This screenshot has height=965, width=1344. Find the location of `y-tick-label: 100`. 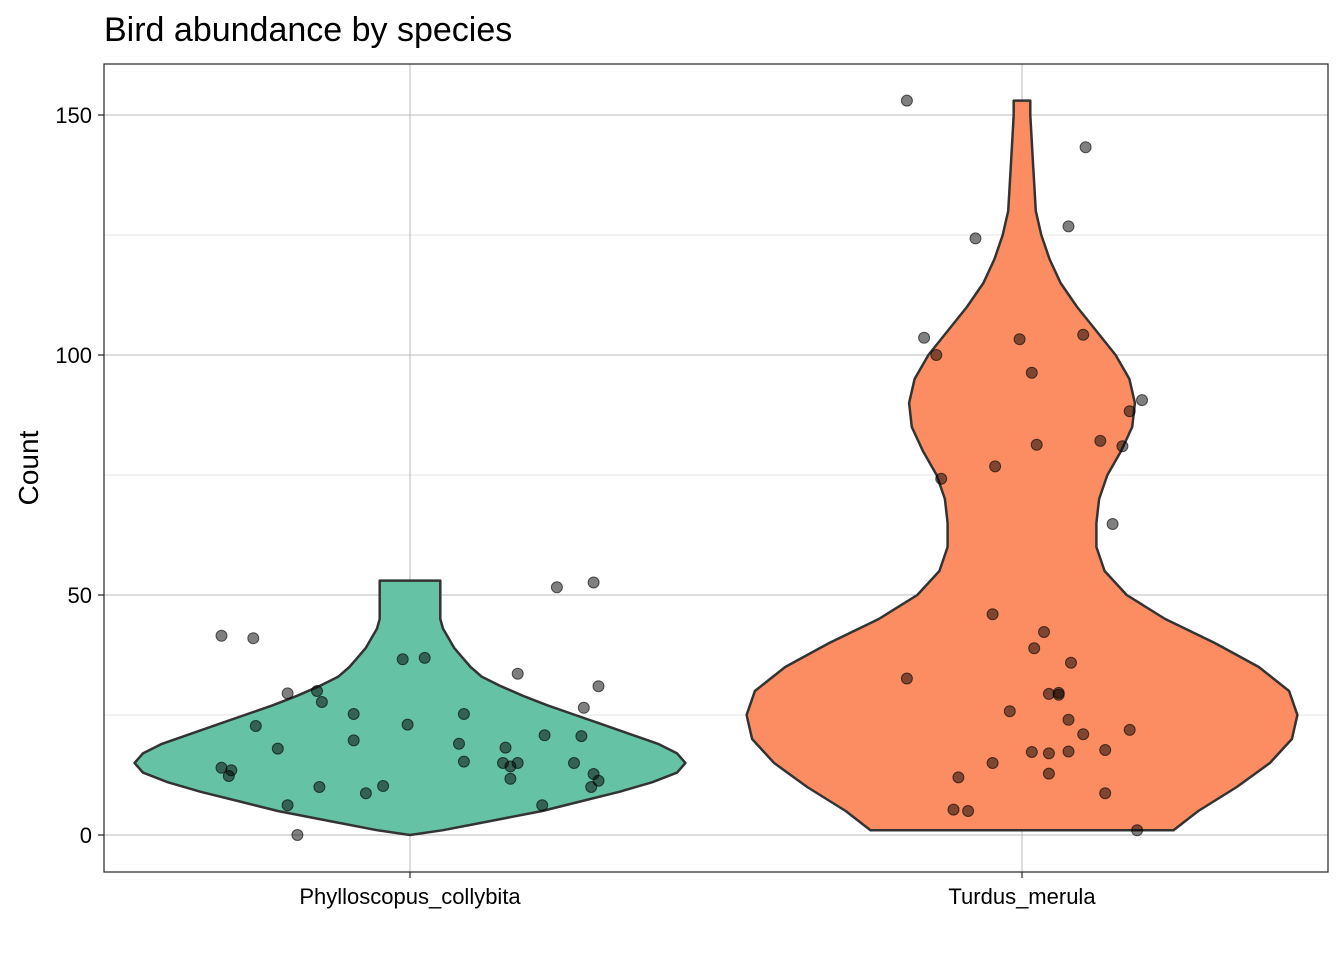

y-tick-label: 100 is located at coordinates (73, 355).